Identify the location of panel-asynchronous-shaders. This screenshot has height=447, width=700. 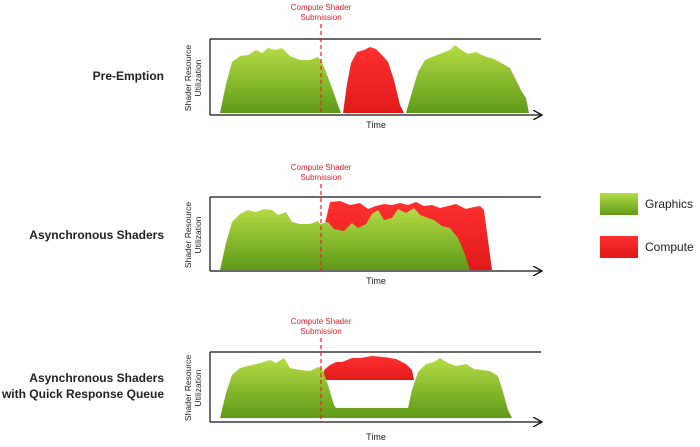
(375, 227).